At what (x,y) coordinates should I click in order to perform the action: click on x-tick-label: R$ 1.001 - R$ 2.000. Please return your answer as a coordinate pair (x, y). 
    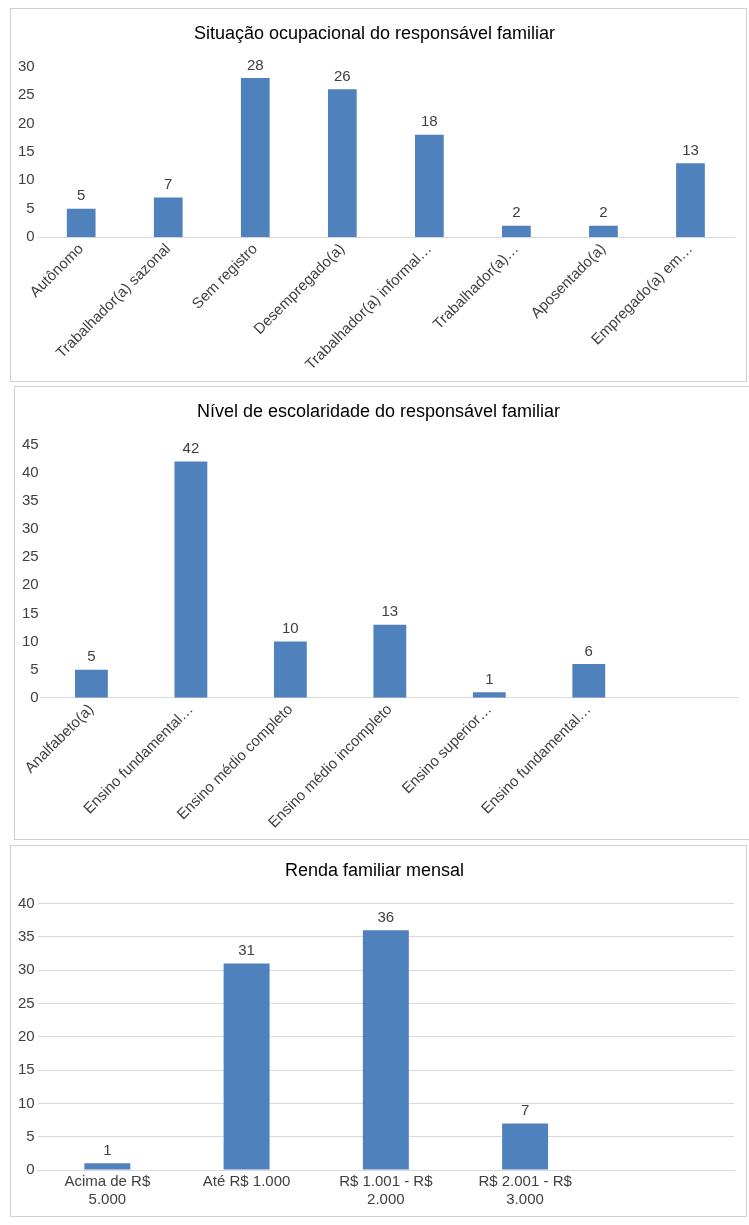
    Looking at the image, I should click on (386, 1190).